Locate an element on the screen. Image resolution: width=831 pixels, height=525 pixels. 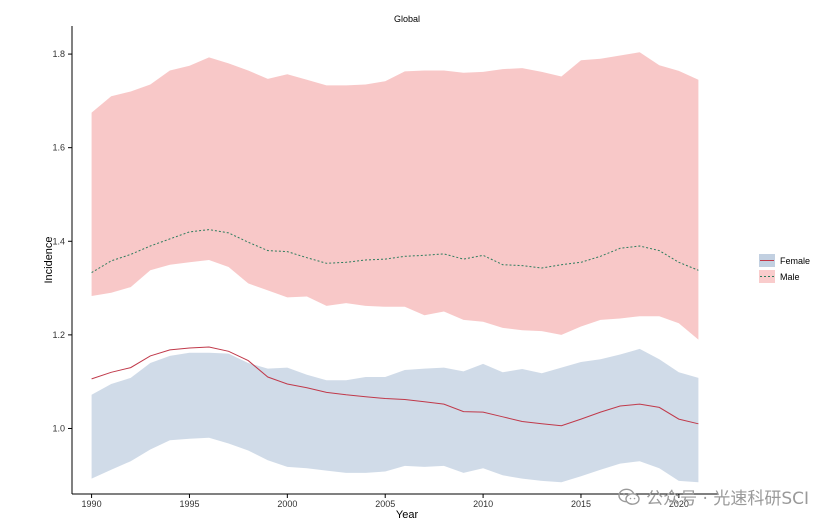
legend-item-female: Female is located at coordinates (784, 260).